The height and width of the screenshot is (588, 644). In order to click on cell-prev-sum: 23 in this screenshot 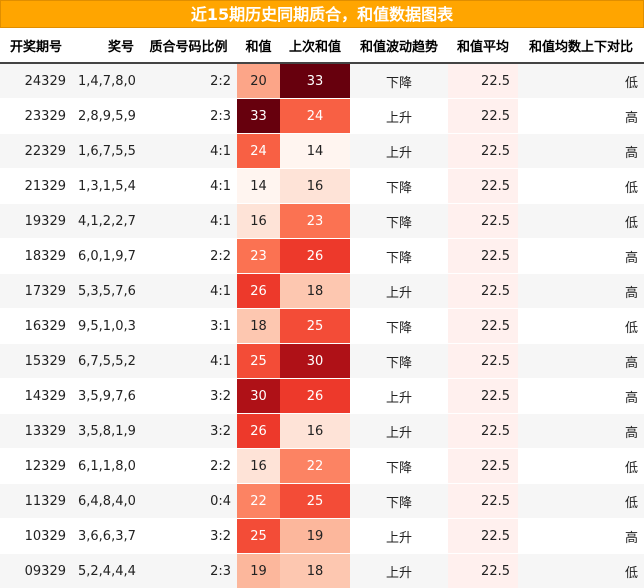, I will do `click(315, 221)`.